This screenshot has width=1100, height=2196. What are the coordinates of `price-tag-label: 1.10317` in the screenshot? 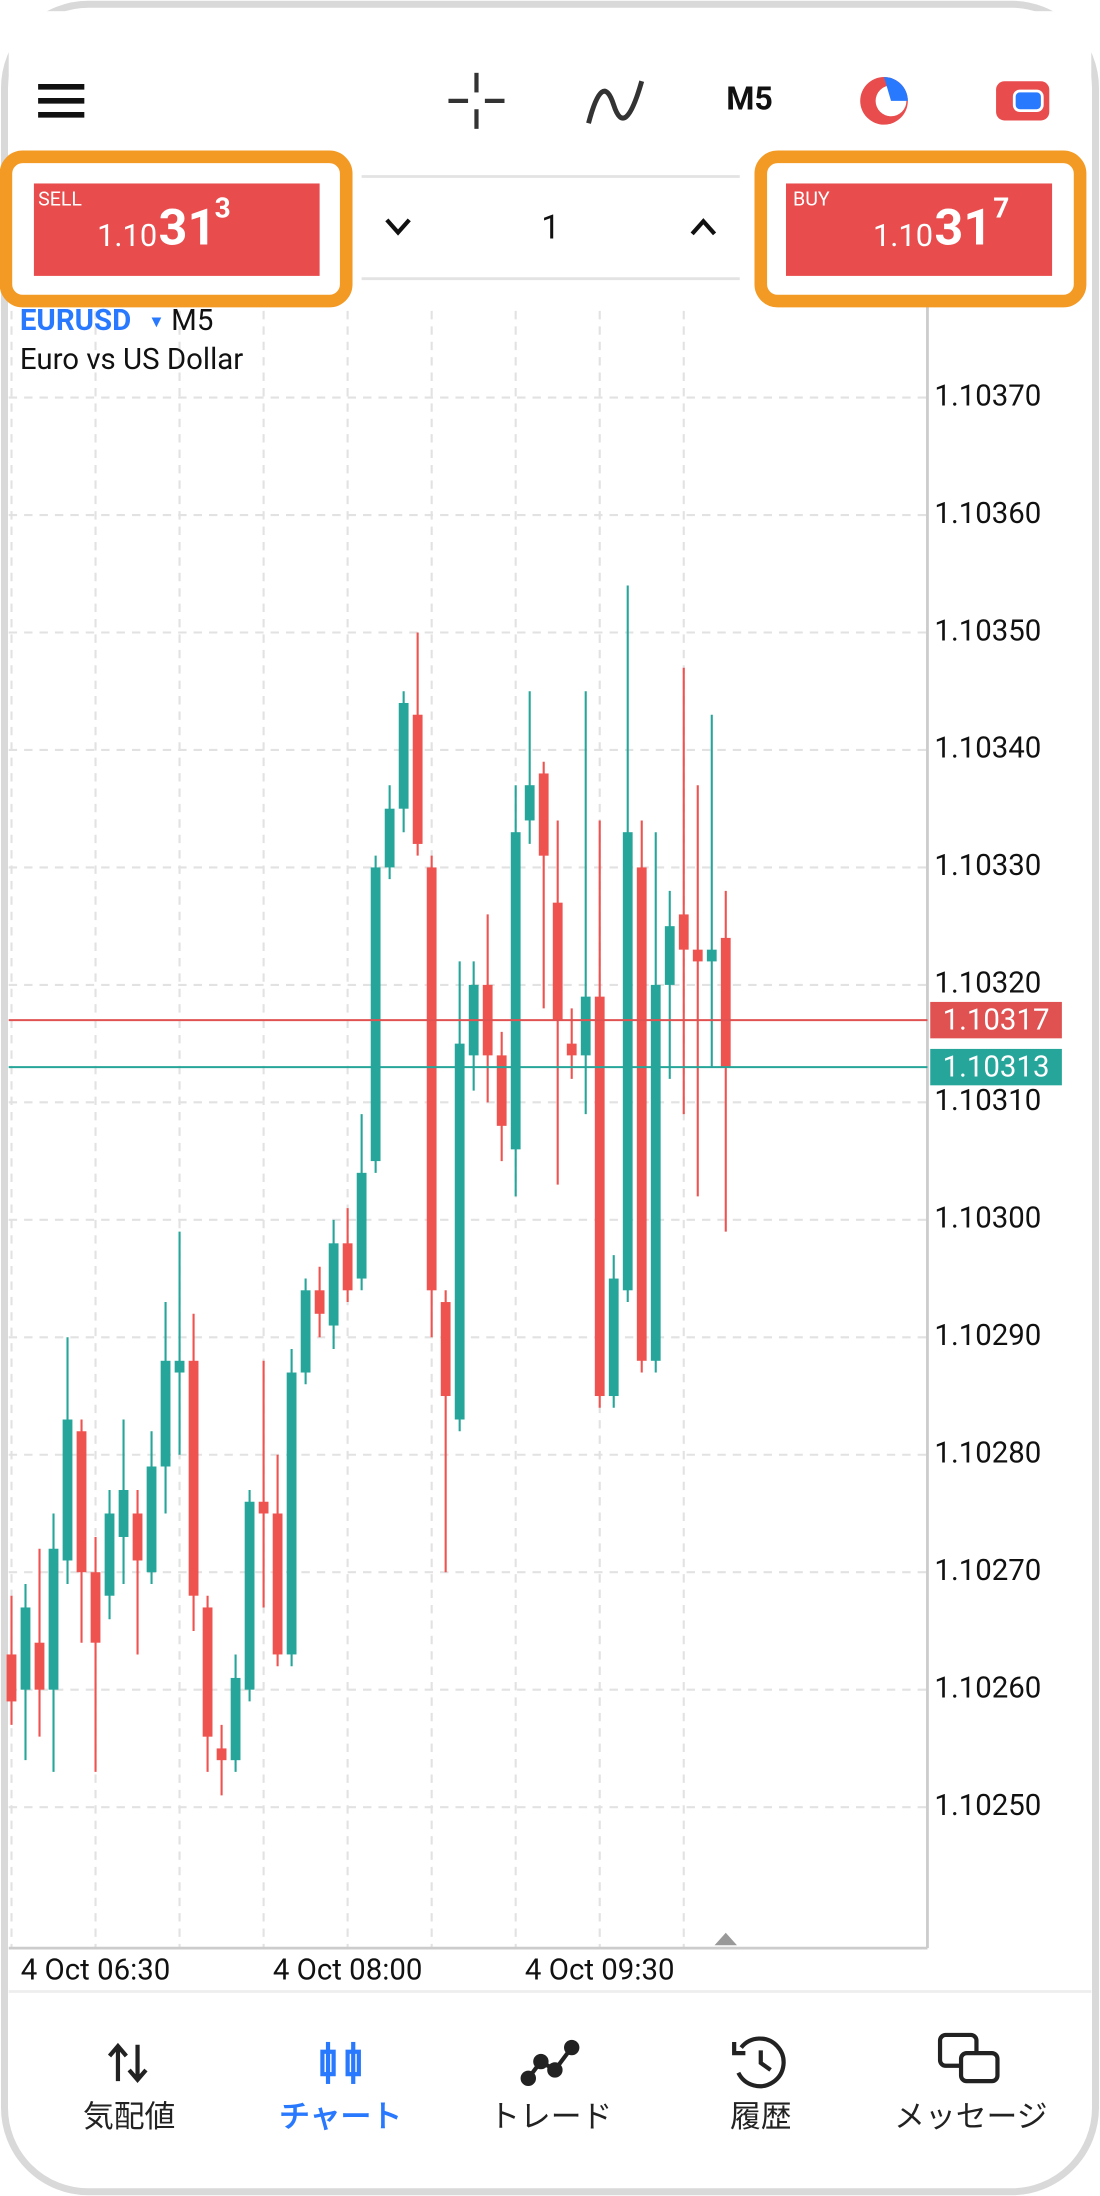 It's located at (996, 1020).